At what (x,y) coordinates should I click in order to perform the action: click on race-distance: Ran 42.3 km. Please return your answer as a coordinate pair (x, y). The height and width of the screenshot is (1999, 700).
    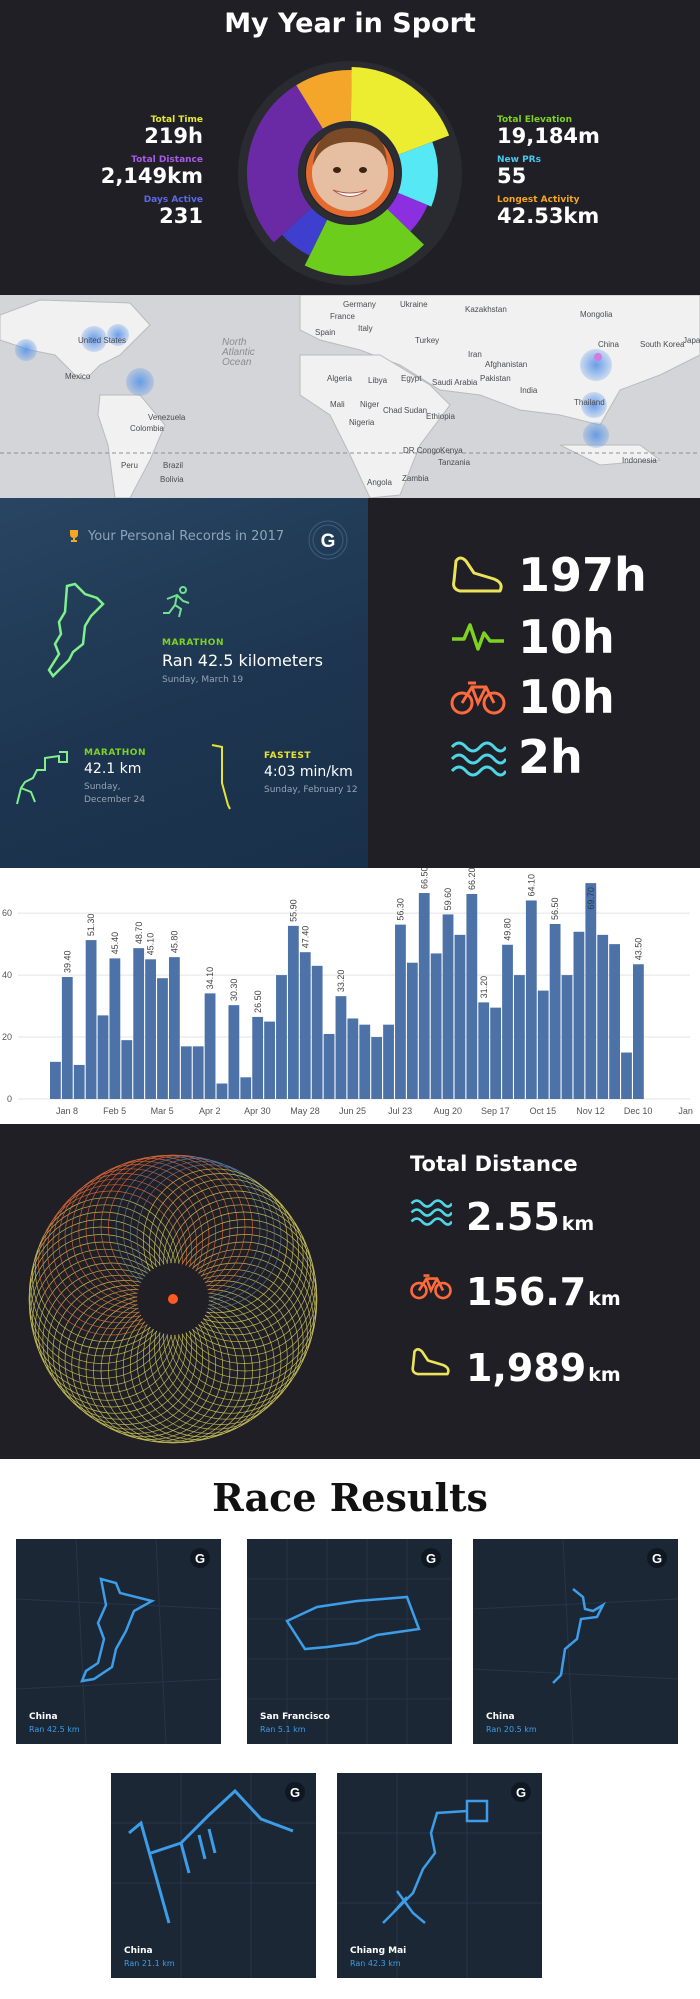
    Looking at the image, I should click on (375, 1963).